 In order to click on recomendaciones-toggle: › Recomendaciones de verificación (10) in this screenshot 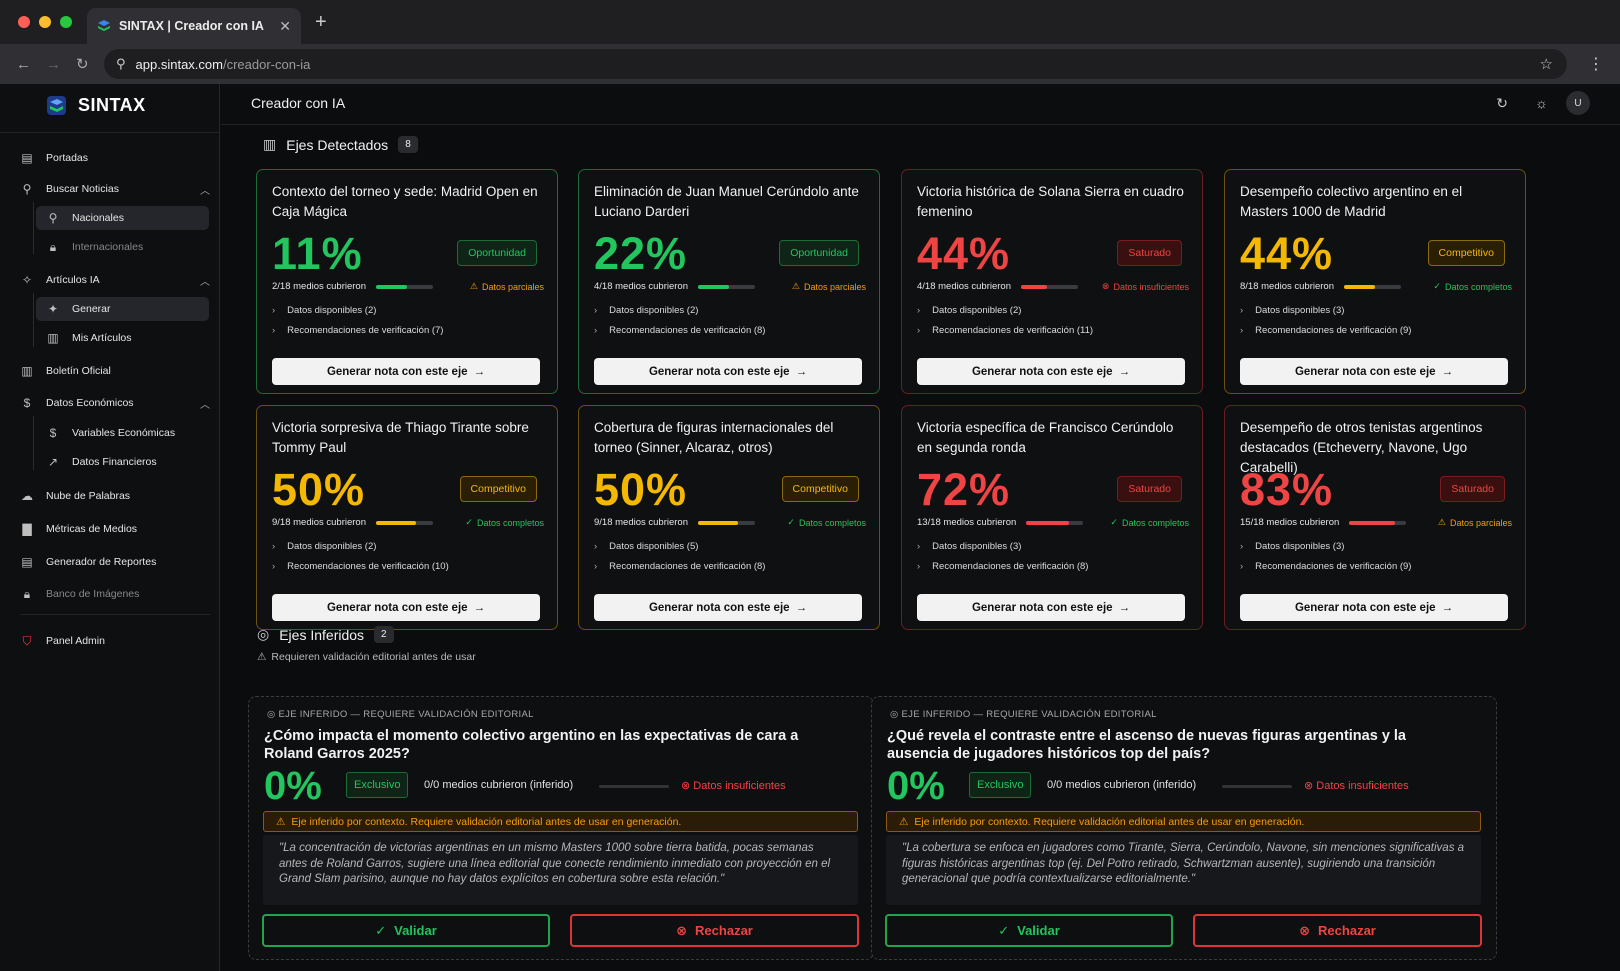, I will do `click(360, 566)`.